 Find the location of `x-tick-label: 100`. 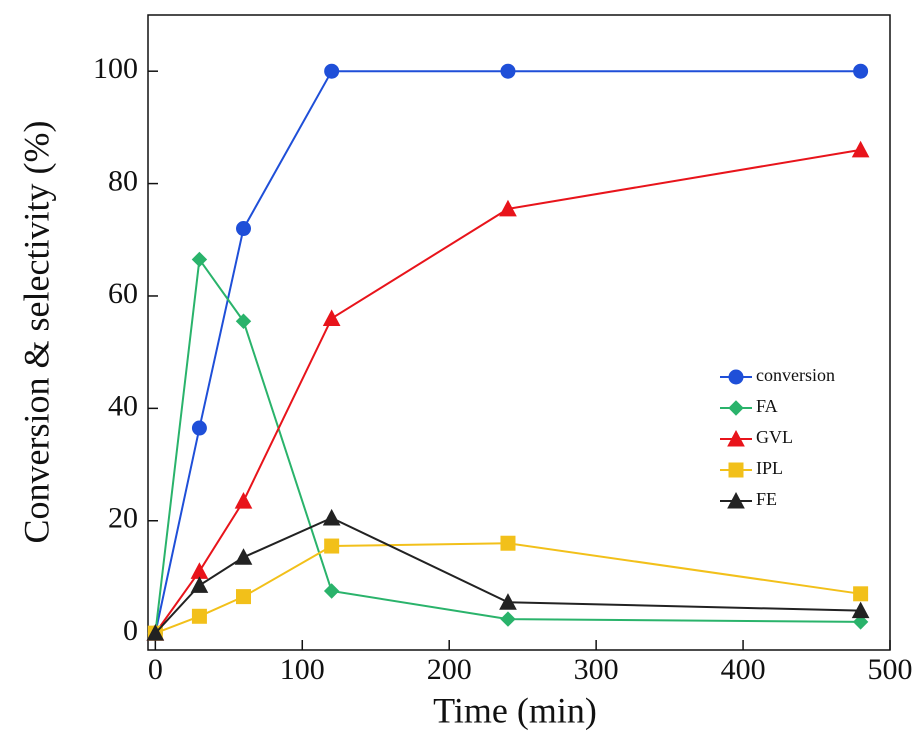

x-tick-label: 100 is located at coordinates (302, 669).